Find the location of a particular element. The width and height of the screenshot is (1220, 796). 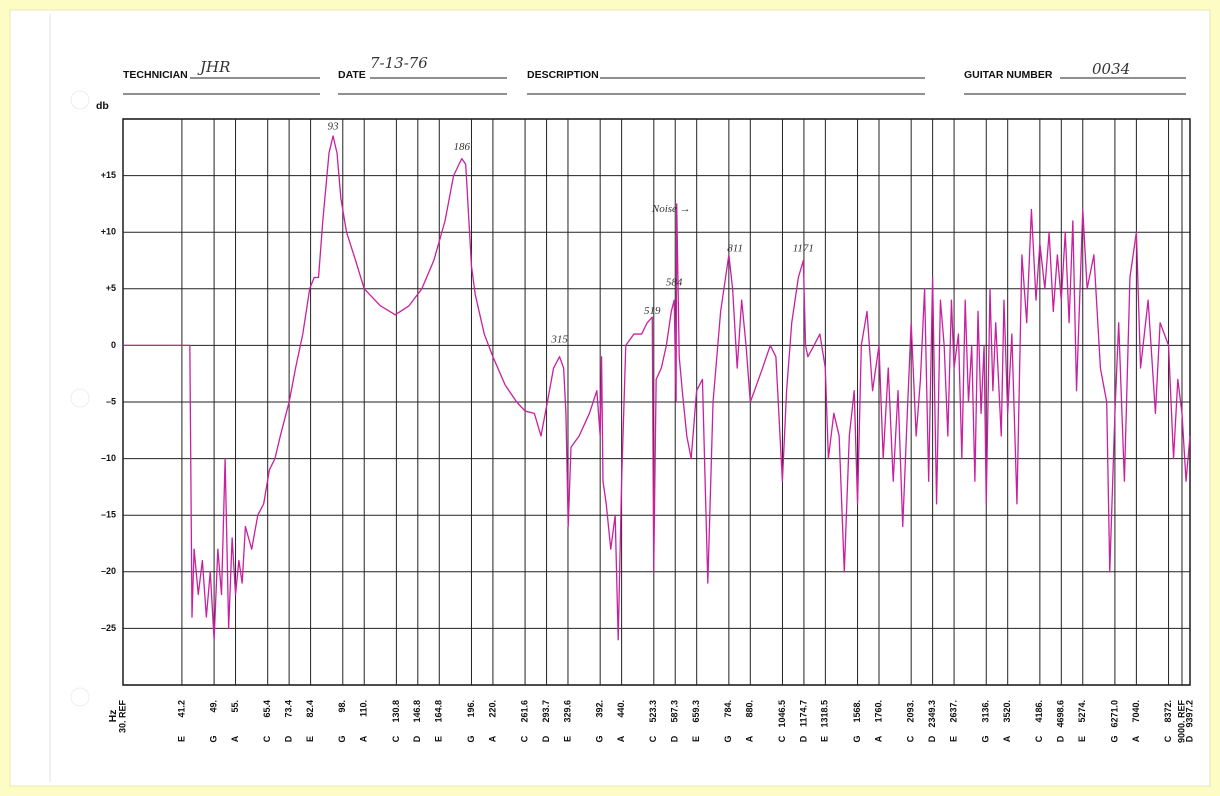

x-tick-label: 1568. is located at coordinates (857, 711).